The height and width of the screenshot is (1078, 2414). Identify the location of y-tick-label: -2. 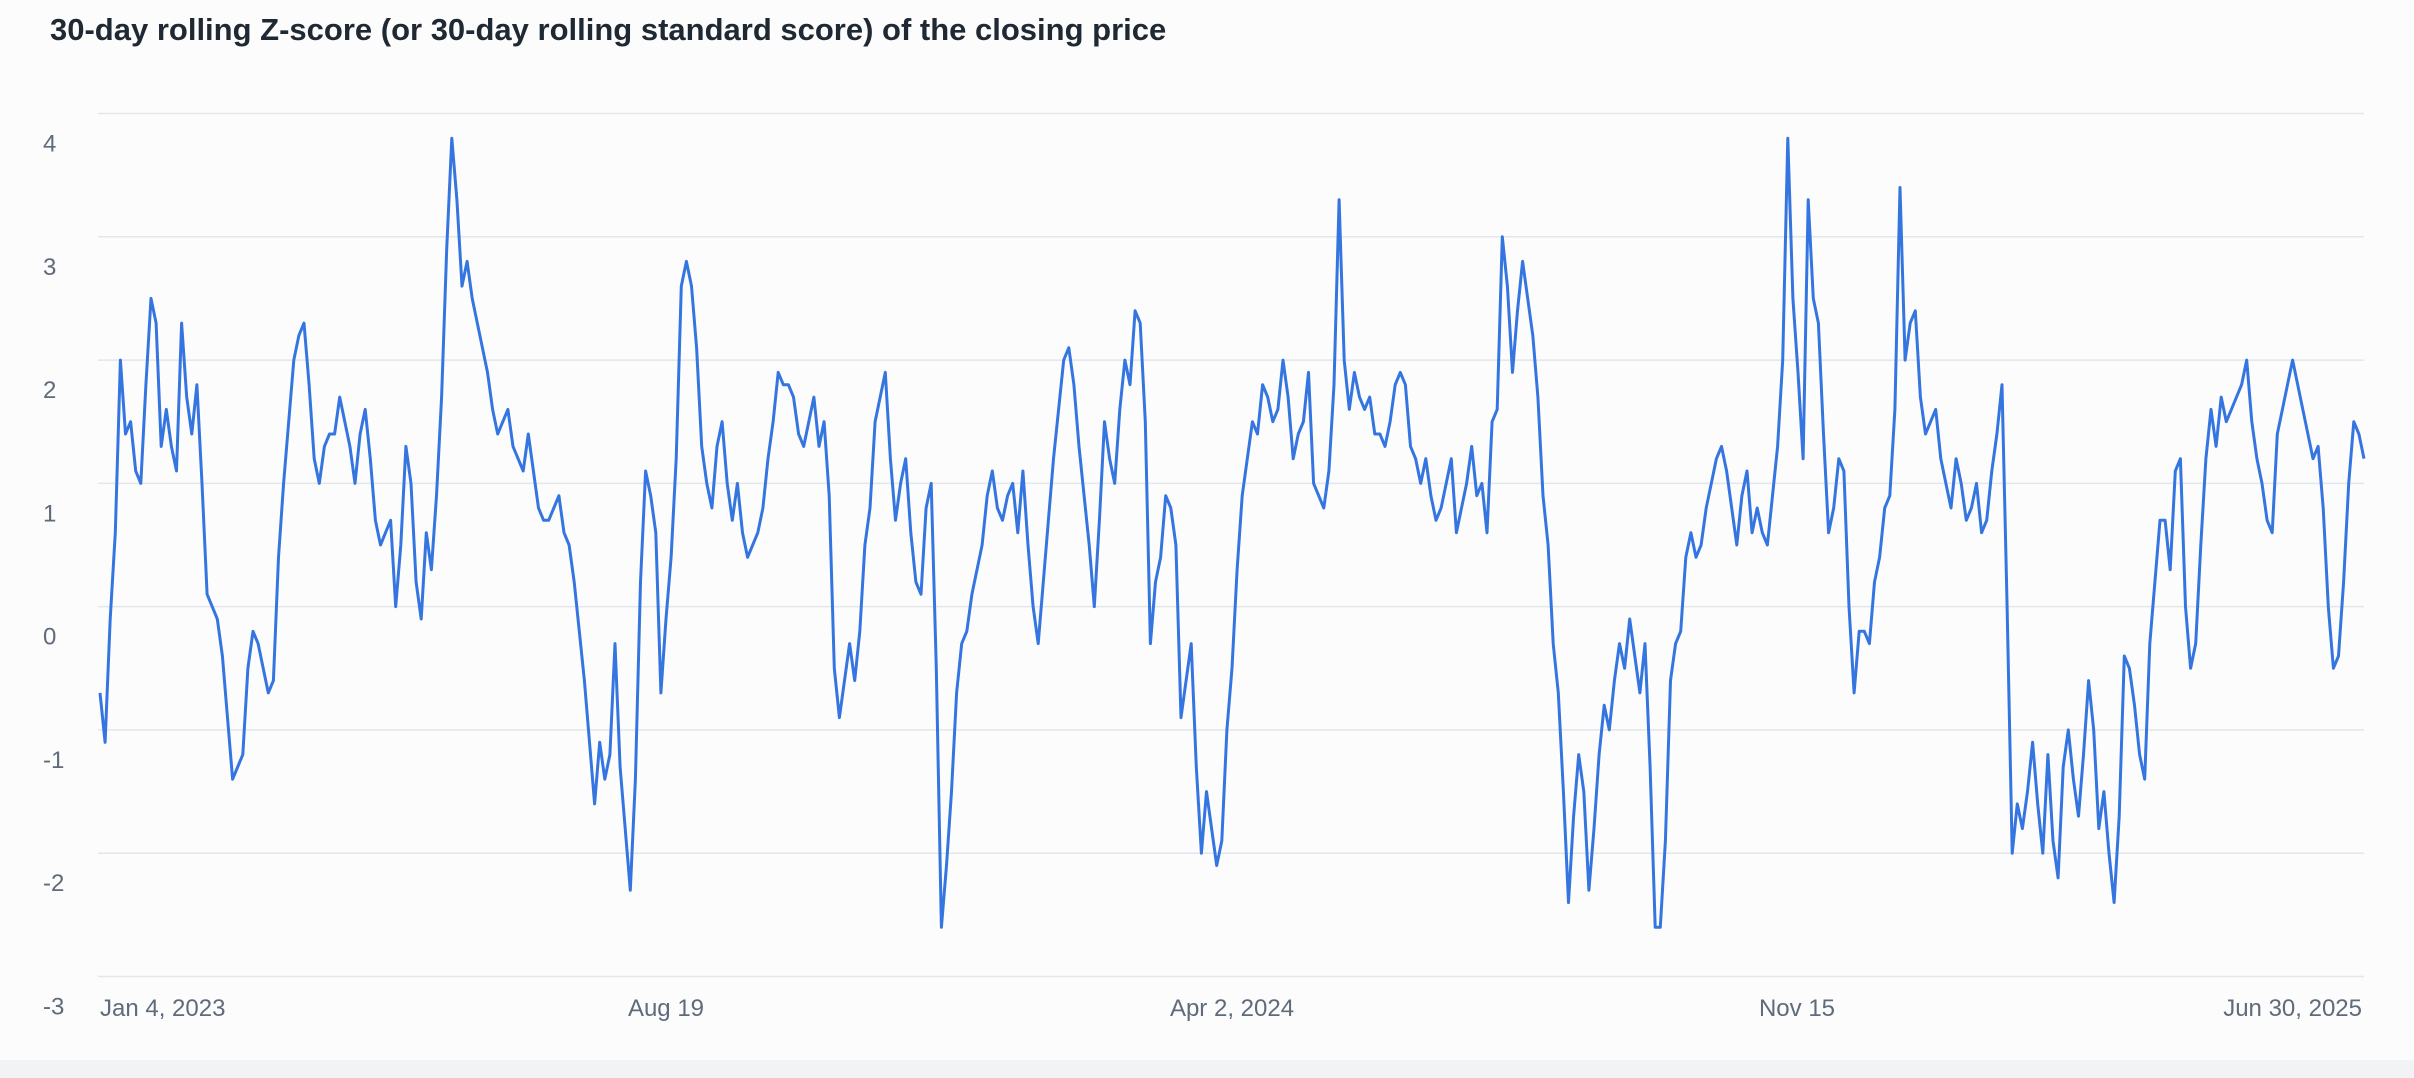
(53, 883).